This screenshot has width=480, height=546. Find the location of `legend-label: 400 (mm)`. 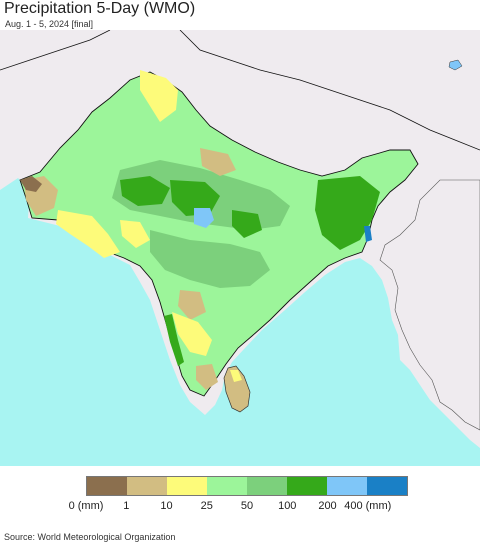

legend-label: 400 (mm) is located at coordinates (368, 506).